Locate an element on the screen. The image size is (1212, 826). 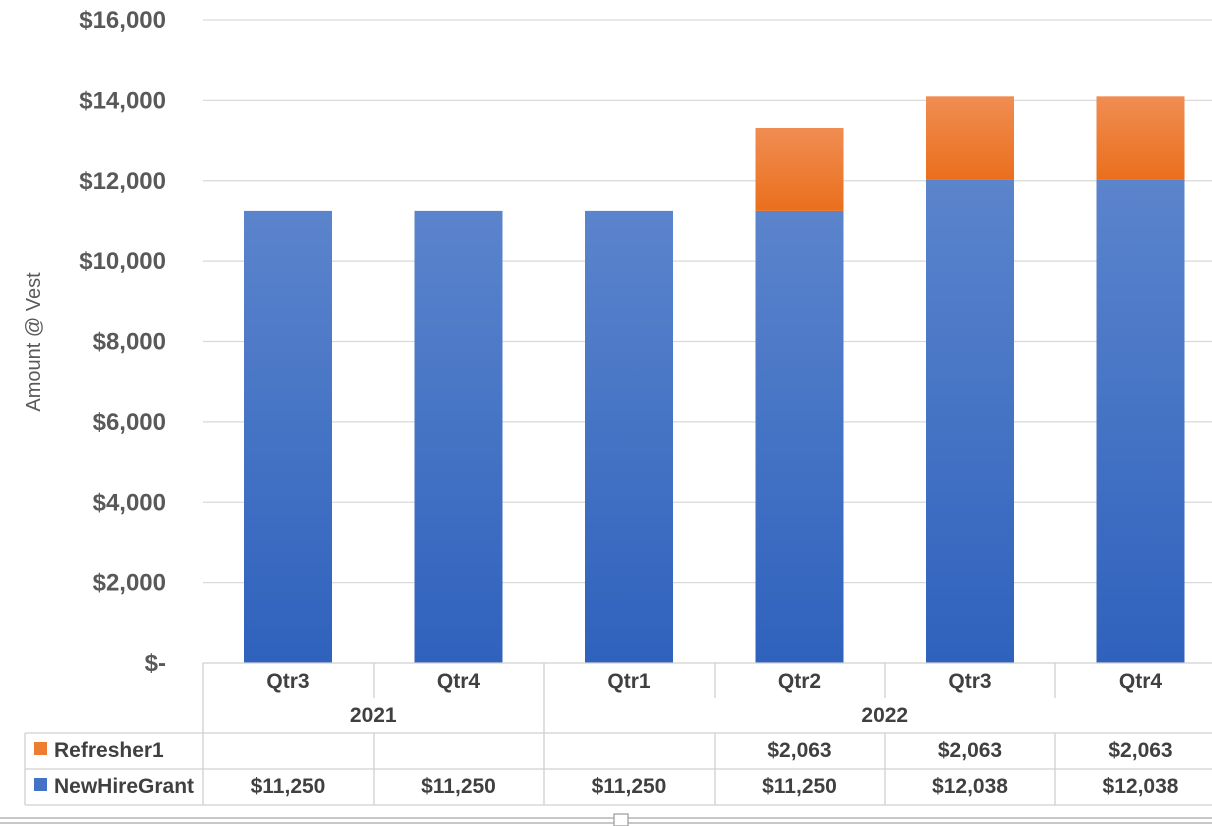
y-axis-label: Amount @ Vest is located at coordinates (34, 342).